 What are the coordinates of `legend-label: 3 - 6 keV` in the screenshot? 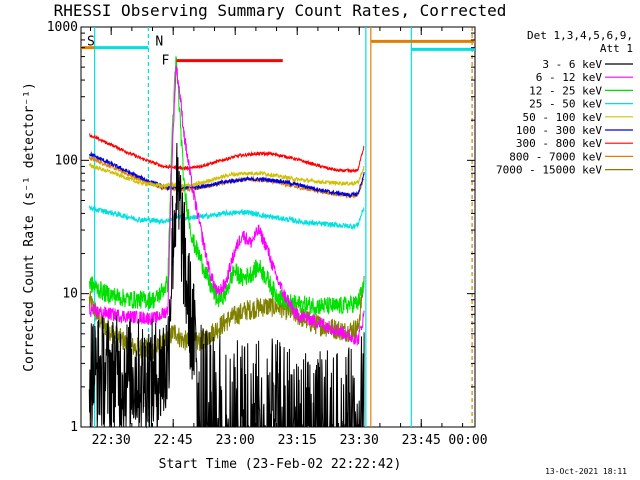 It's located at (572, 64).